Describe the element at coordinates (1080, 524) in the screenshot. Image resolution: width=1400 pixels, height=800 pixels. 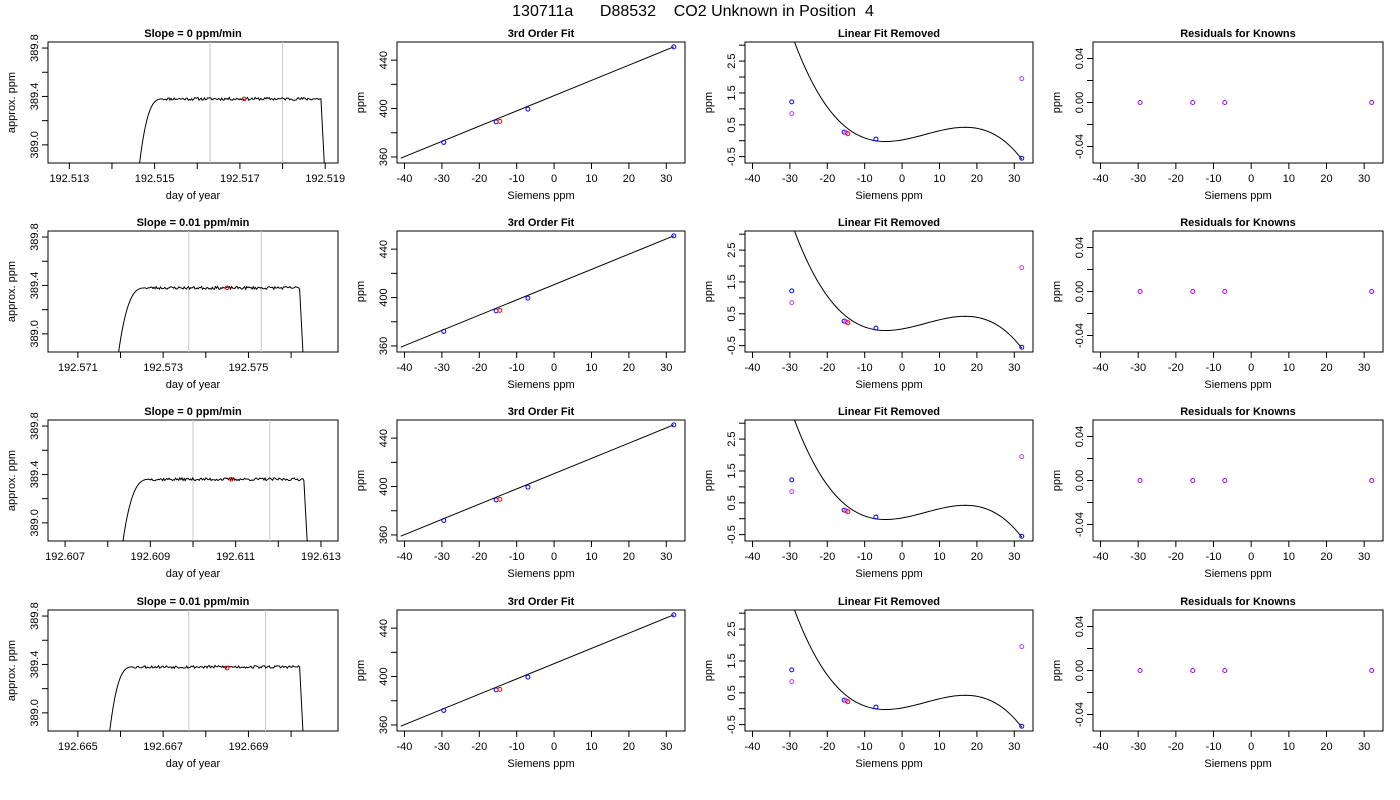
I see `y-tick-label: -0.04` at that location.